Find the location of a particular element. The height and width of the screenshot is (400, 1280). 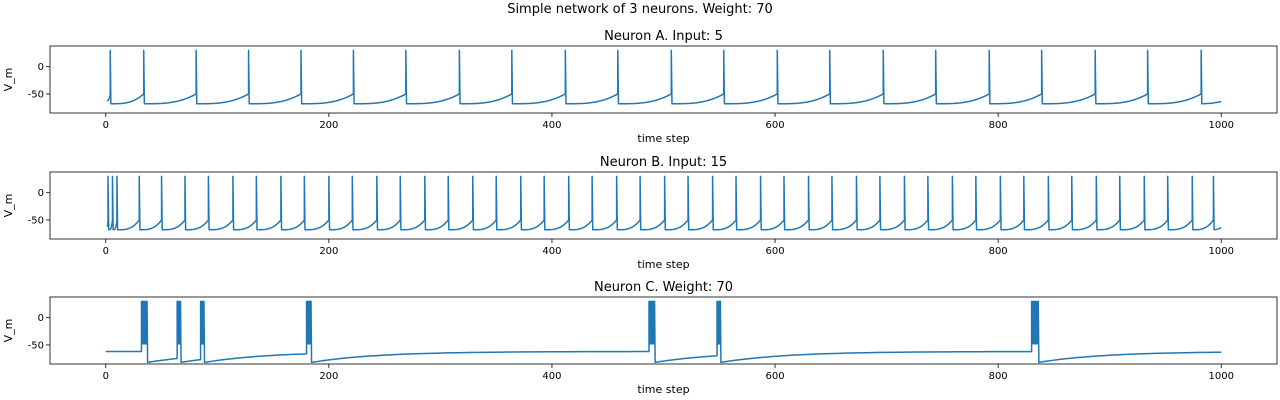

panel-title: Neuron B. Input: 15 is located at coordinates (663, 162).